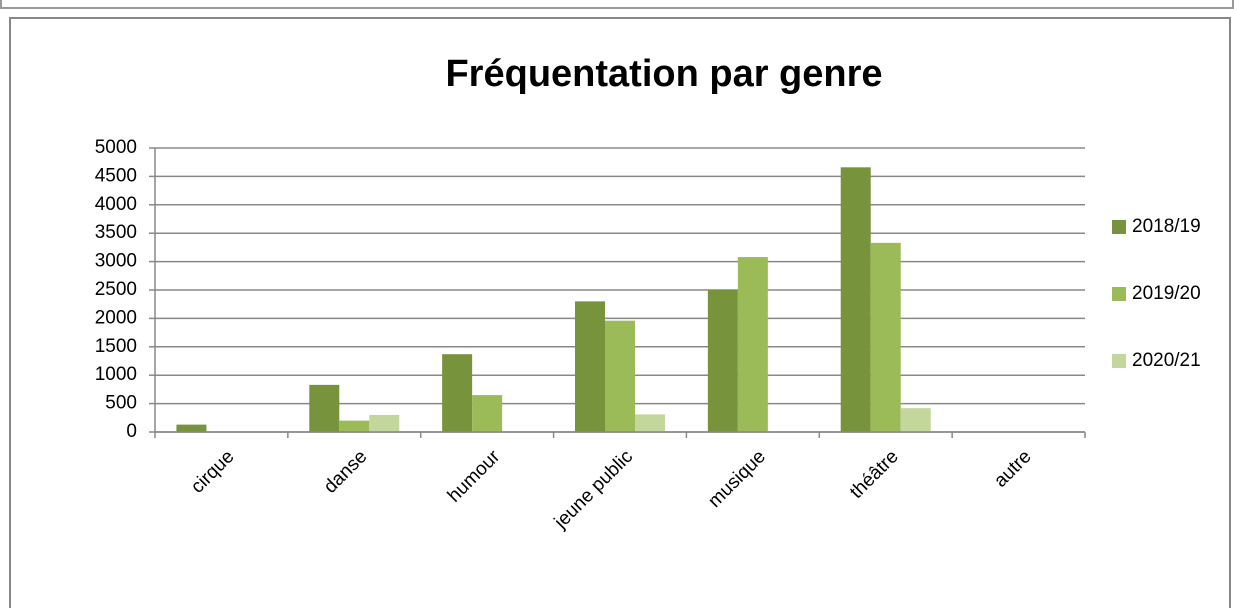 The height and width of the screenshot is (613, 1234). Describe the element at coordinates (1166, 360) in the screenshot. I see `legend-label: 2020/21` at that location.